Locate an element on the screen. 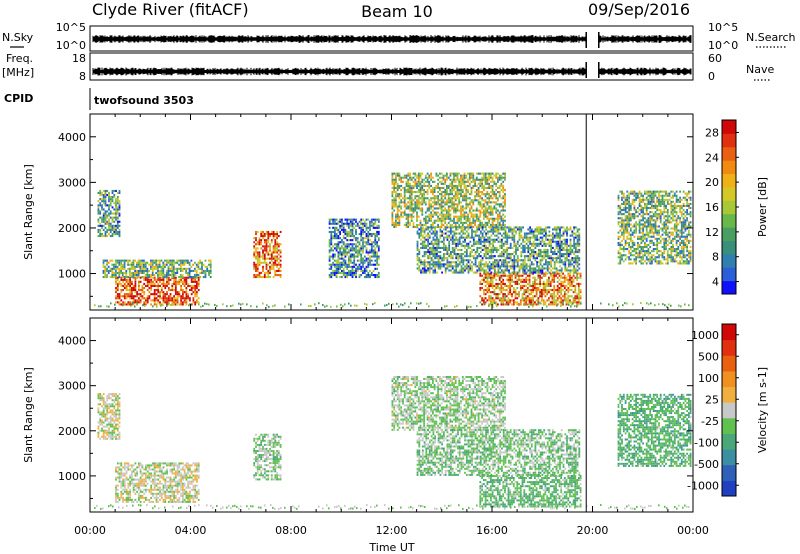 The height and width of the screenshot is (554, 800). nsky-label: N.Sky is located at coordinates (18, 37).